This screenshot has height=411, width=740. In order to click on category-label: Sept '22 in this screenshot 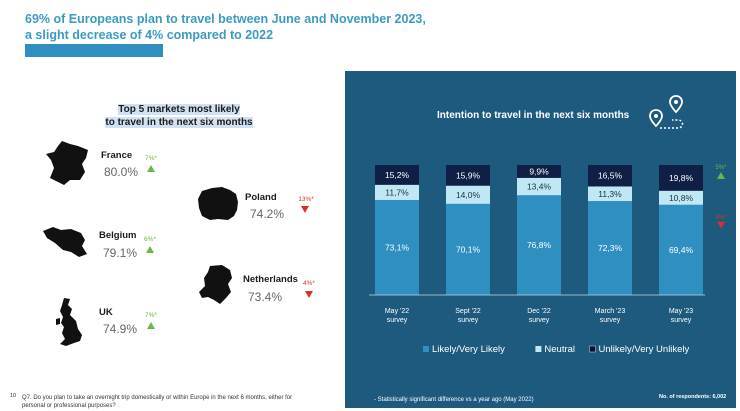, I will do `click(468, 311)`.